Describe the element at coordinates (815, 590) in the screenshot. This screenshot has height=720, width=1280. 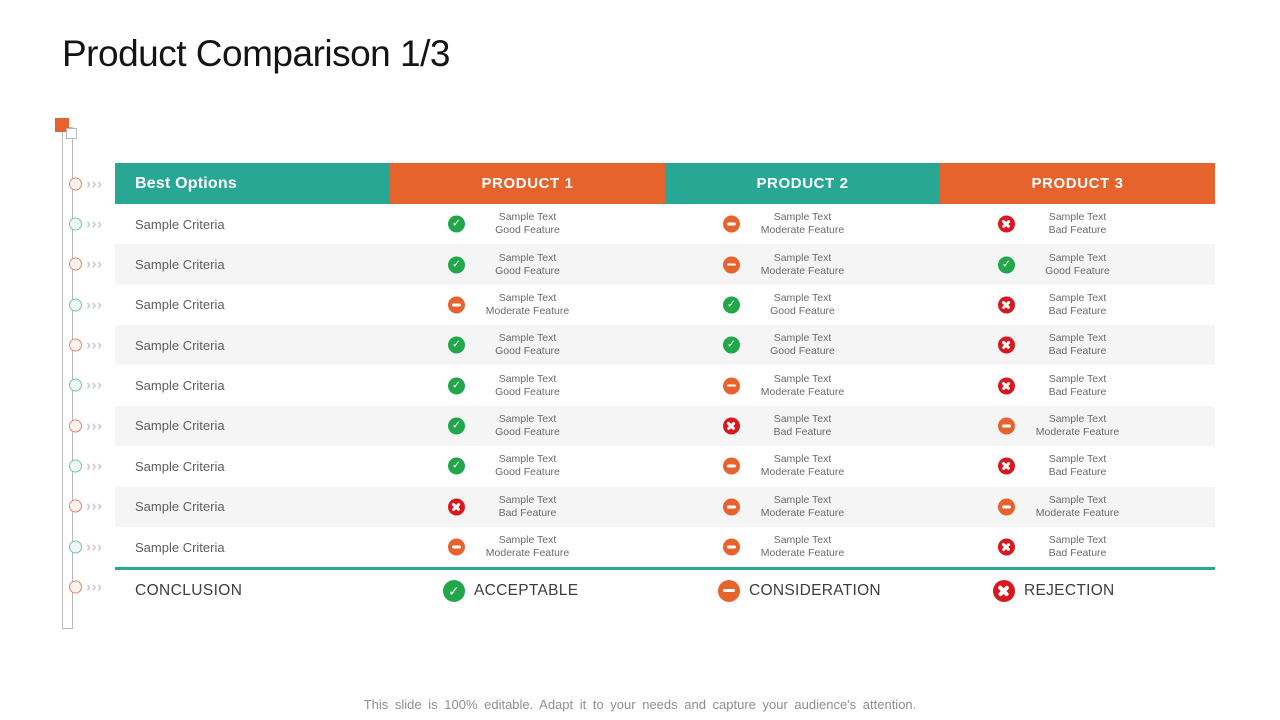
I see `conclusion-item-label: CONSIDERATION` at that location.